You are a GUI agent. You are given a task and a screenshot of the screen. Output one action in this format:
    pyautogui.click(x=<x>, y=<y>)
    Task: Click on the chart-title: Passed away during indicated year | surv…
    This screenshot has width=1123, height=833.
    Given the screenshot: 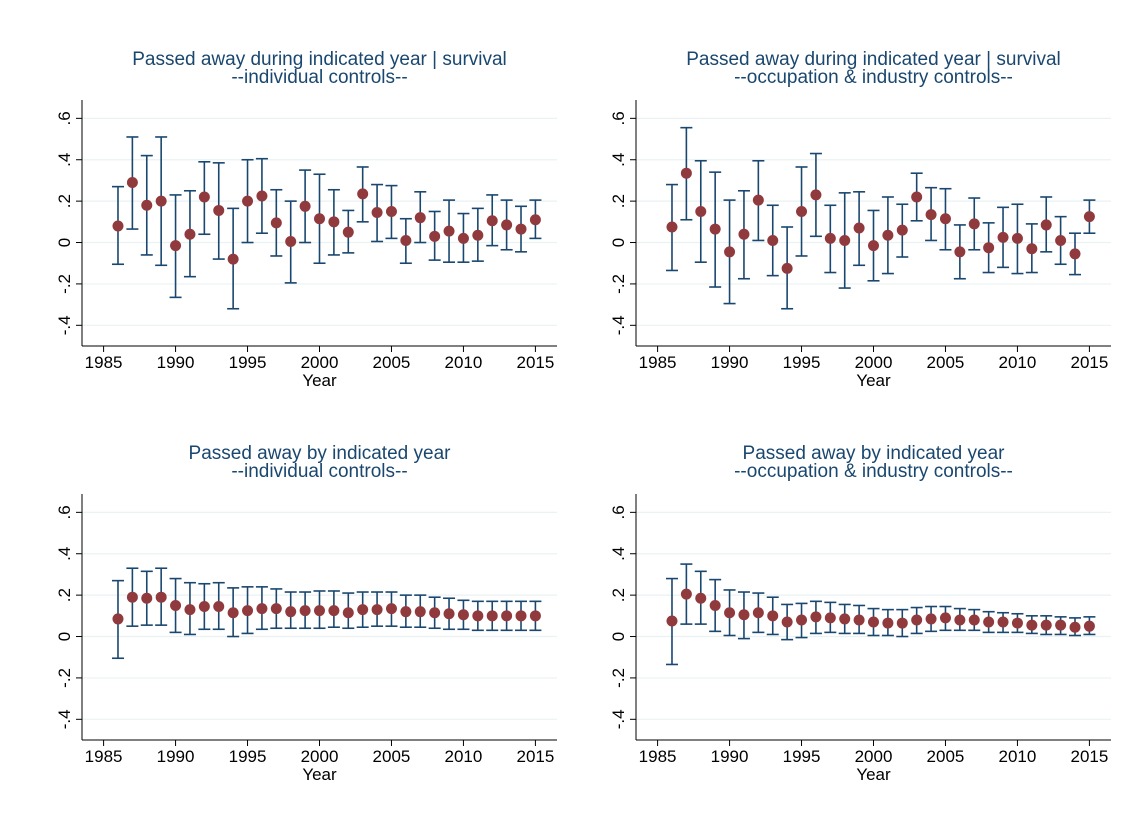 What is the action you would take?
    pyautogui.click(x=319, y=59)
    